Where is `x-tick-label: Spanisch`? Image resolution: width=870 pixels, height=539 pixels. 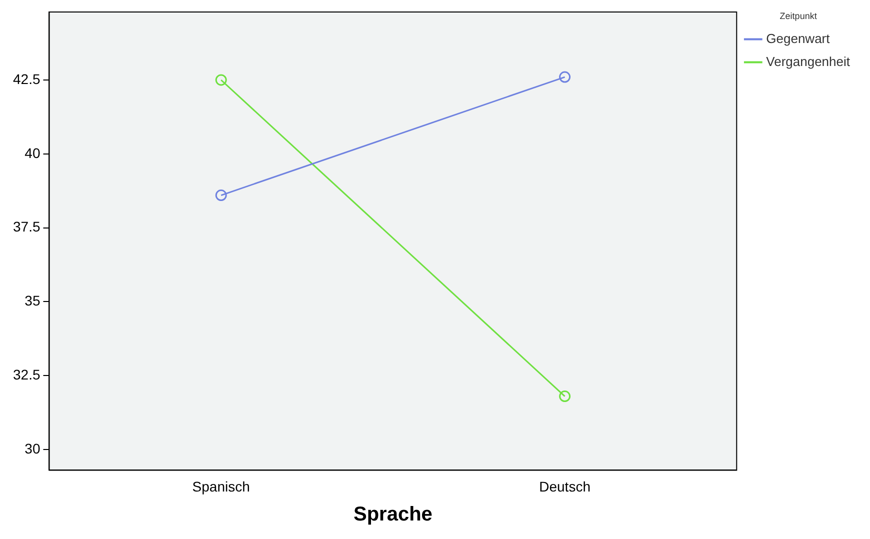
x-tick-label: Spanisch is located at coordinates (221, 486).